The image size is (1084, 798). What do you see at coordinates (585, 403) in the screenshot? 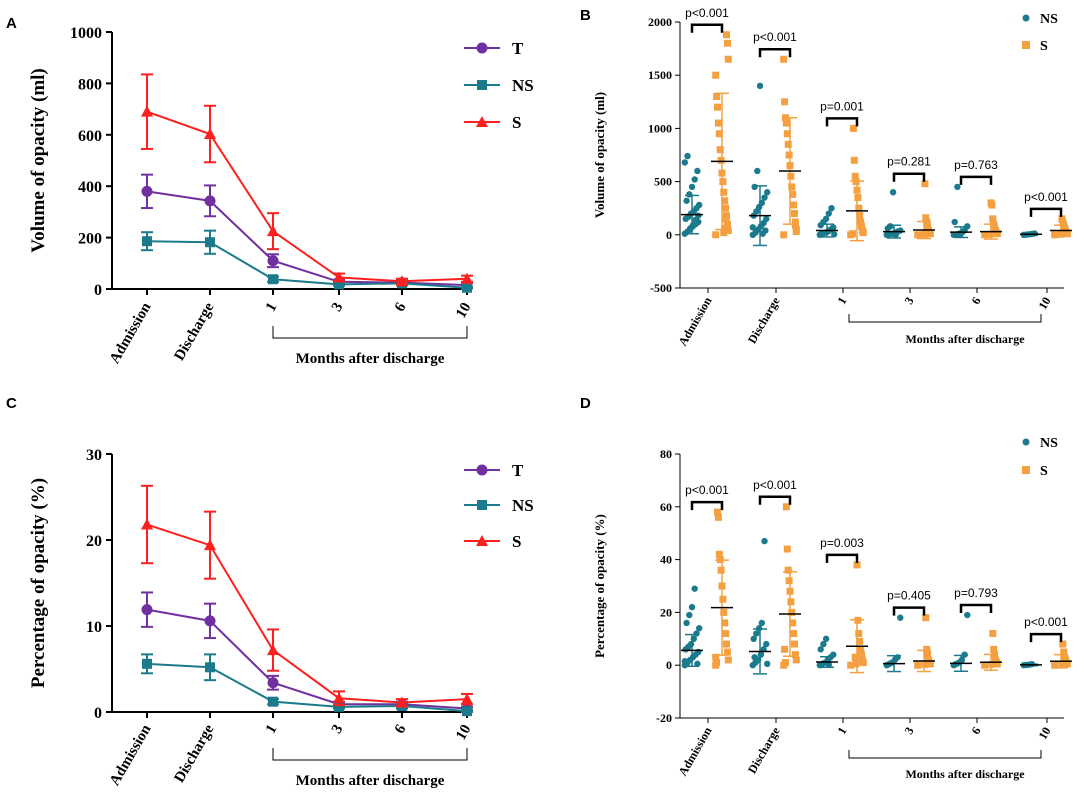
I see `panel-letter-d: D` at bounding box center [585, 403].